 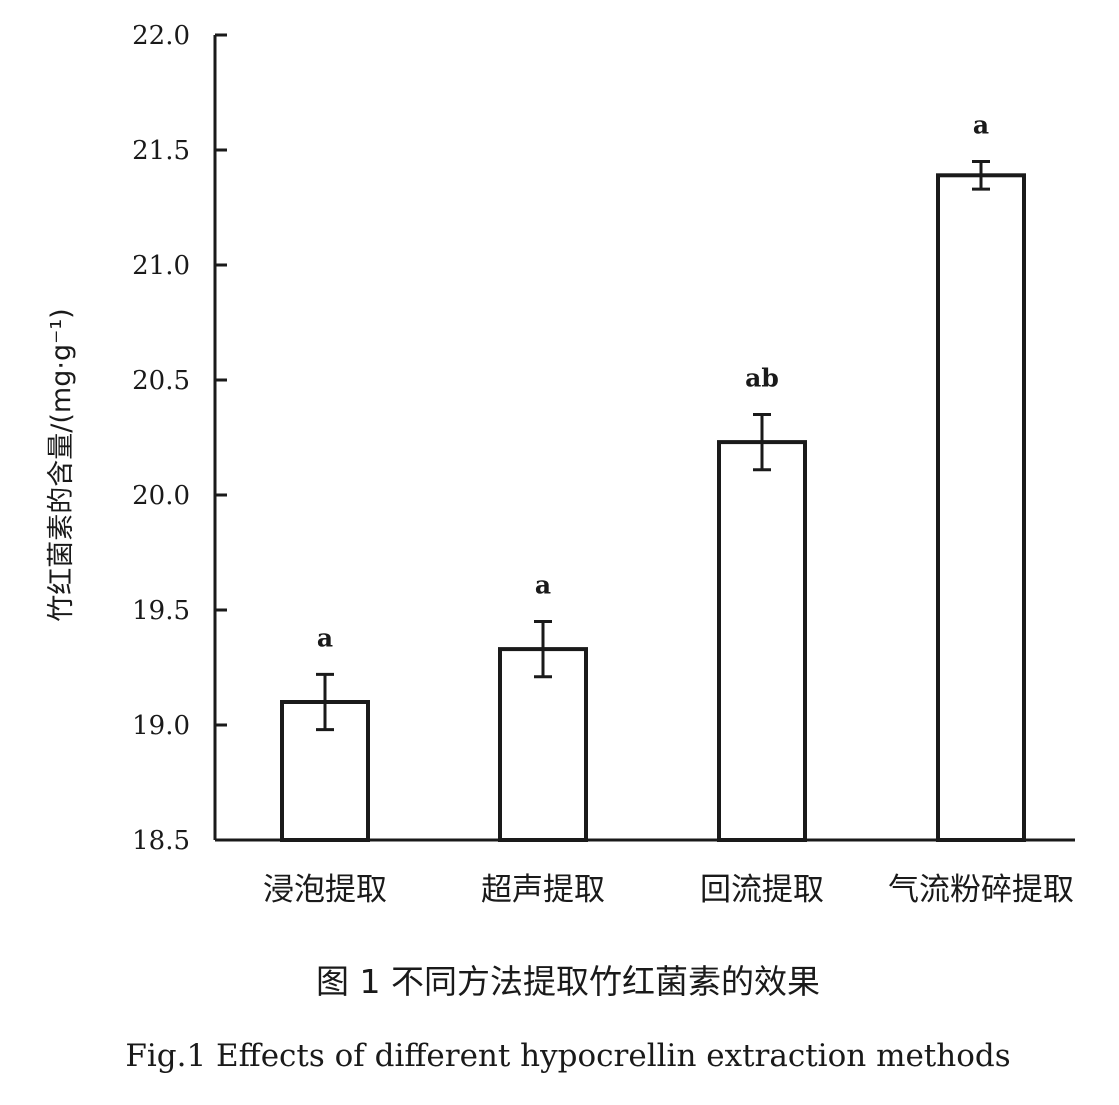 I want to click on category-labels: 浸泡提取 超声提取 回流提取 气流粉碎提取, so click(x=668, y=890).